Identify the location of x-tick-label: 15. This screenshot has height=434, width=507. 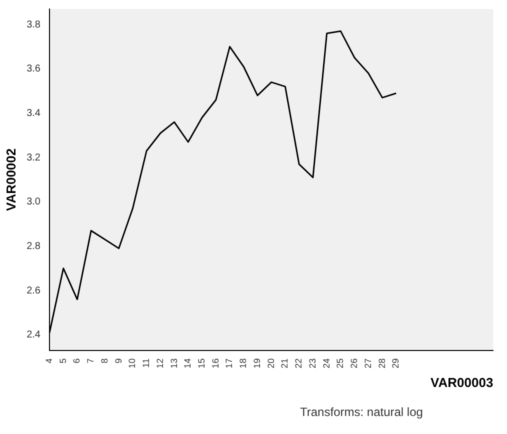
(201, 363).